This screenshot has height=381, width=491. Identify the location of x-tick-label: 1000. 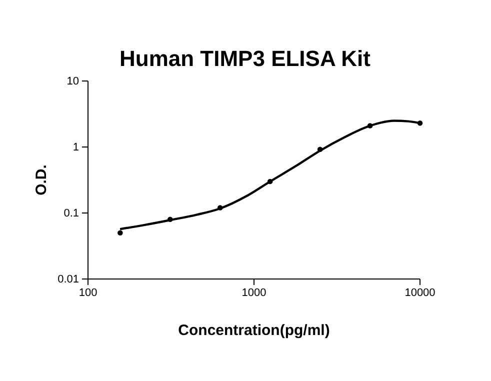
(254, 292).